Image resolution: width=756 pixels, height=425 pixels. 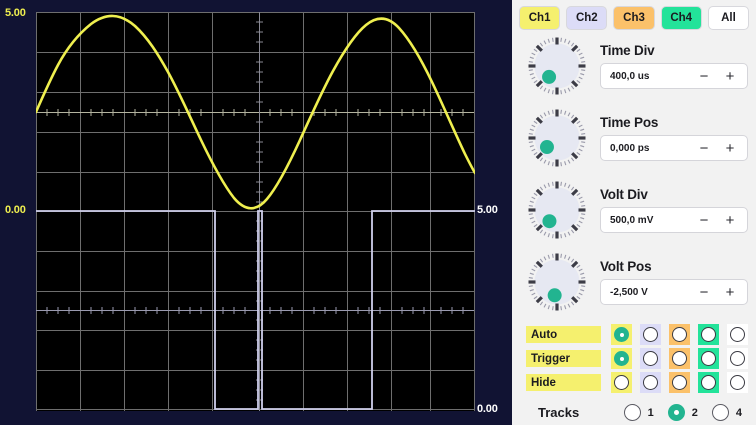 I want to click on channel-button-all: All, so click(x=728, y=18).